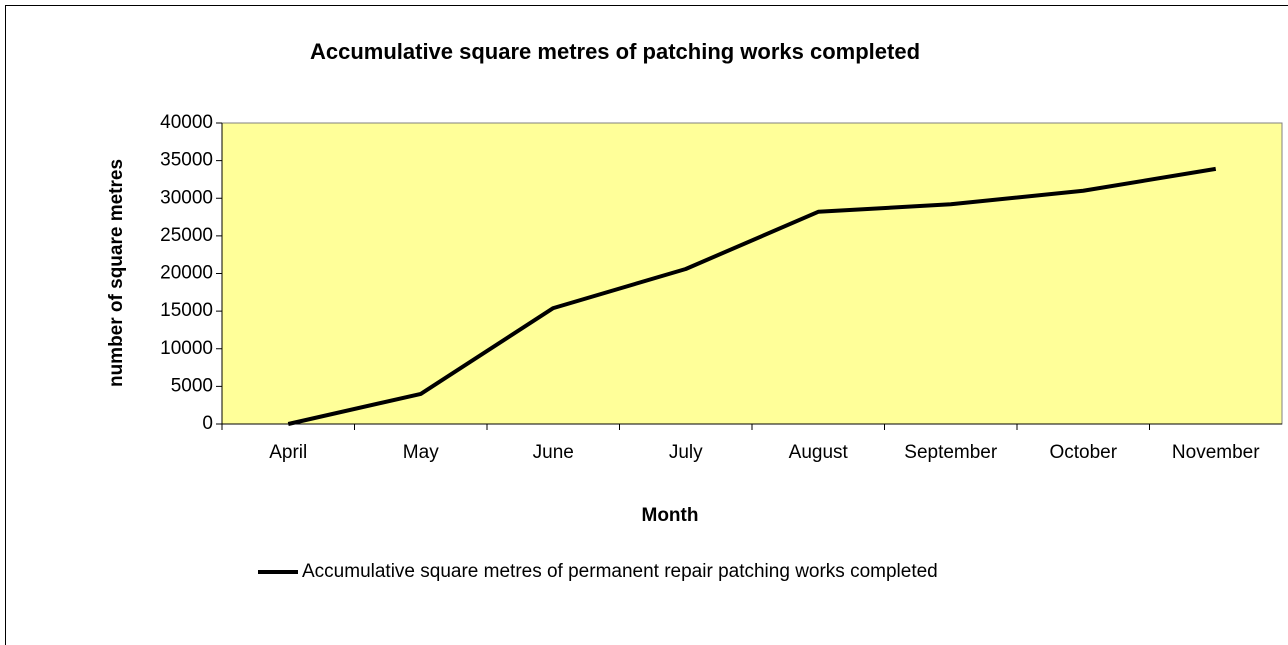 The width and height of the screenshot is (1288, 645). I want to click on y-tick-label: 0, so click(207, 423).